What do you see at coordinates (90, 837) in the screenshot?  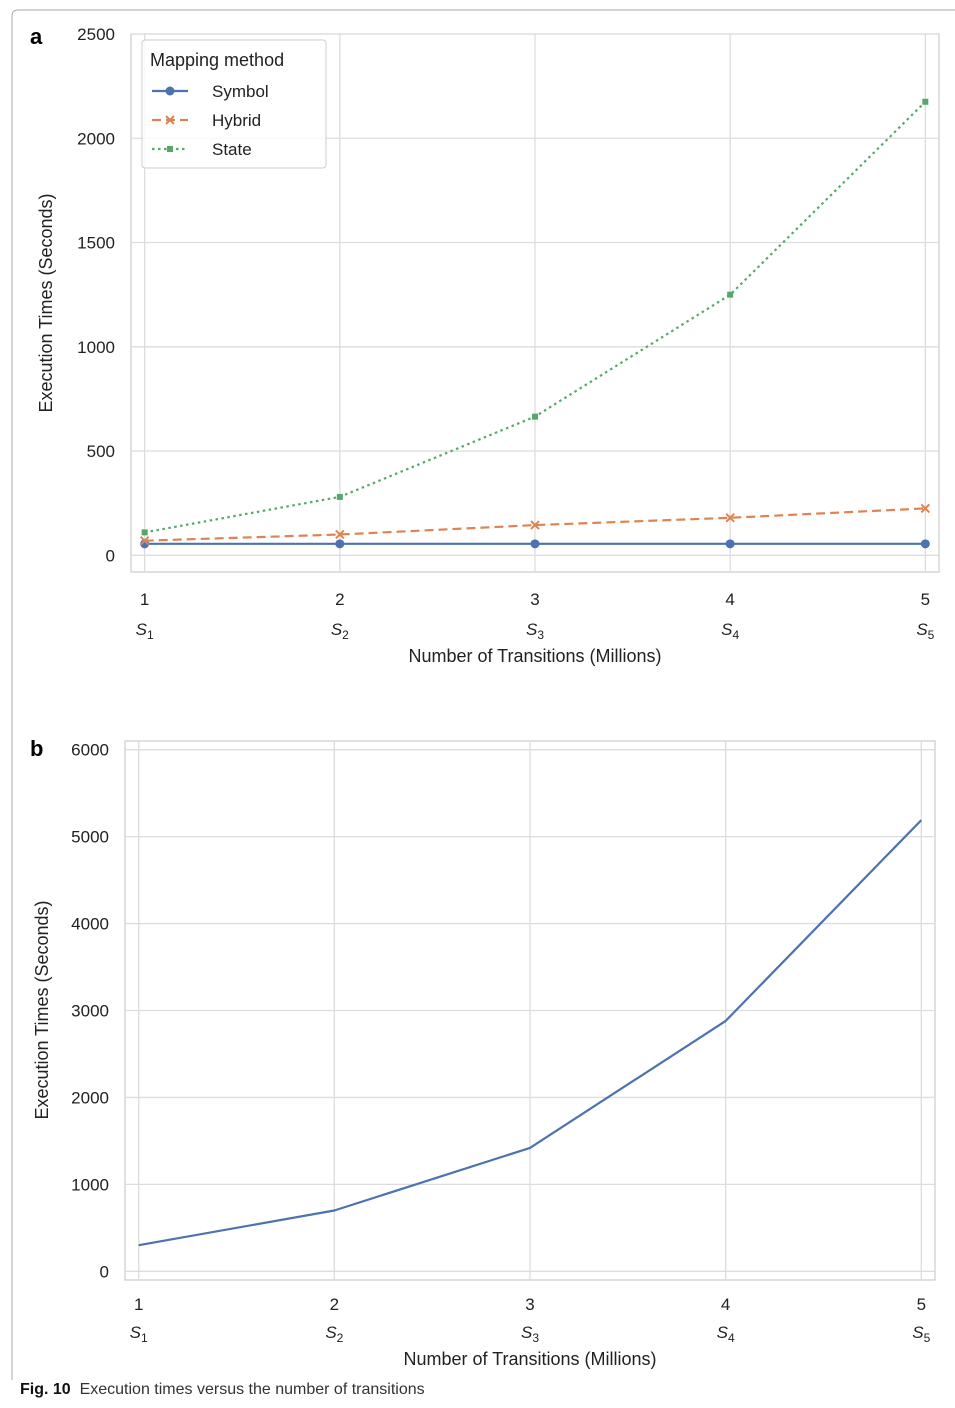 I see `y-tick-label: 5000` at bounding box center [90, 837].